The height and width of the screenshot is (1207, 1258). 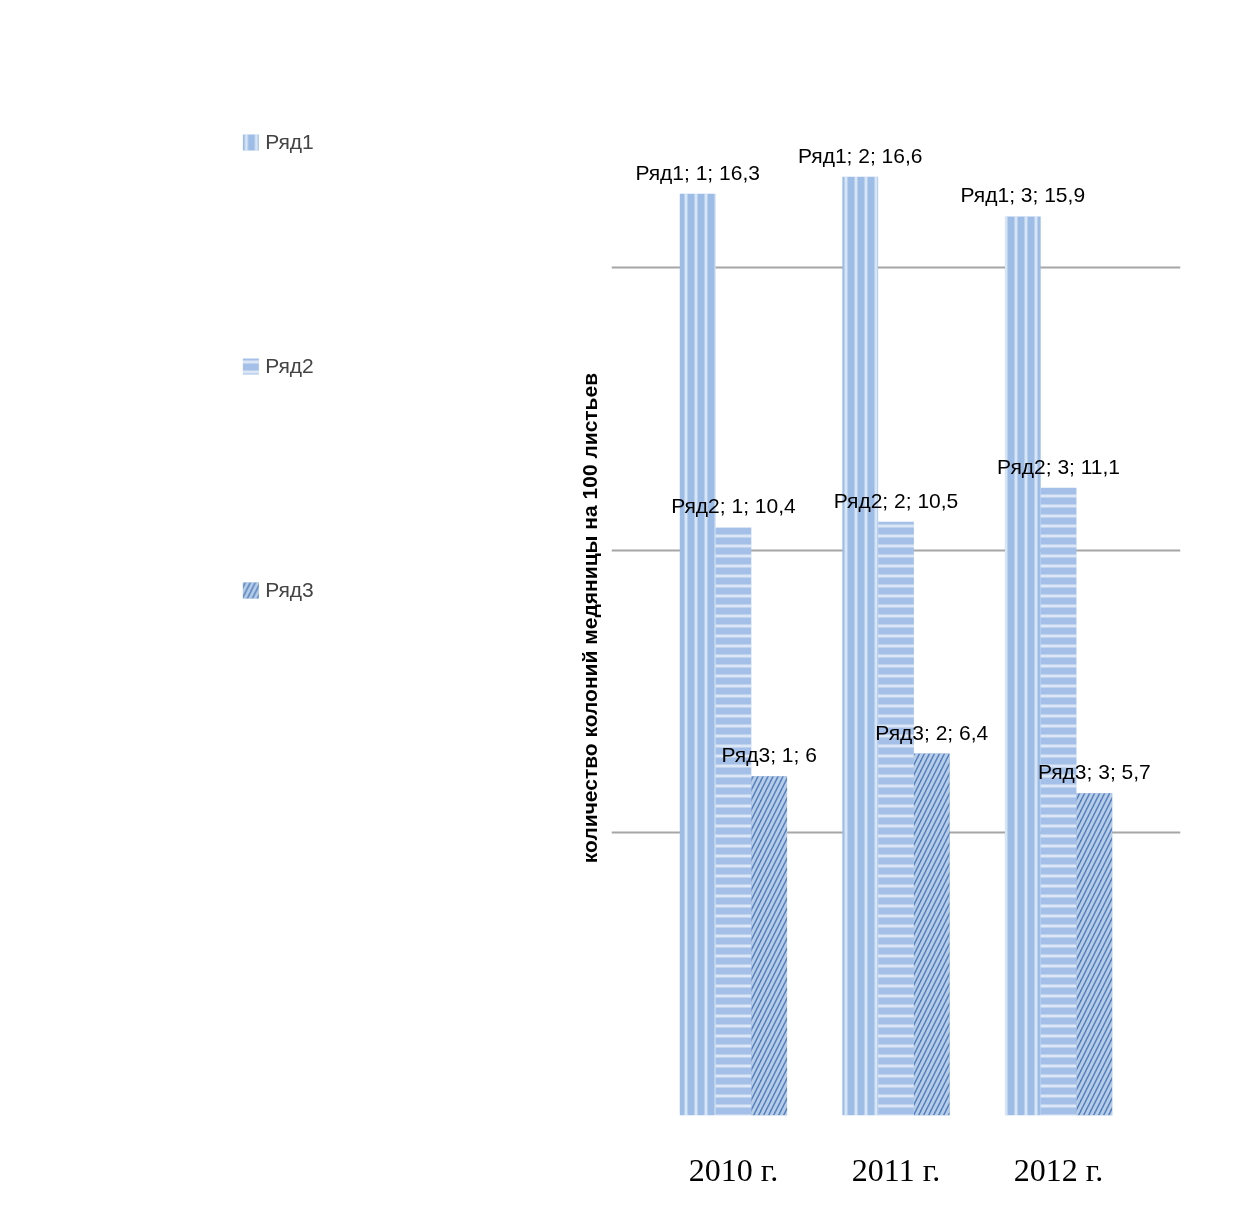 I want to click on legend-label: Ряд1, so click(x=289, y=142).